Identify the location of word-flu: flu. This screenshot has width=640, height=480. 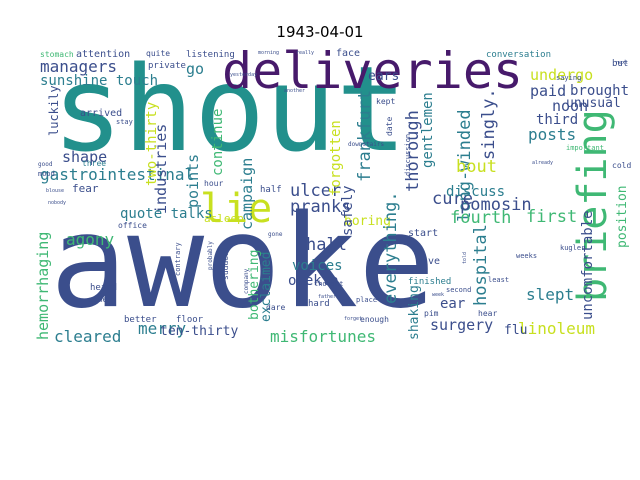
(515, 330).